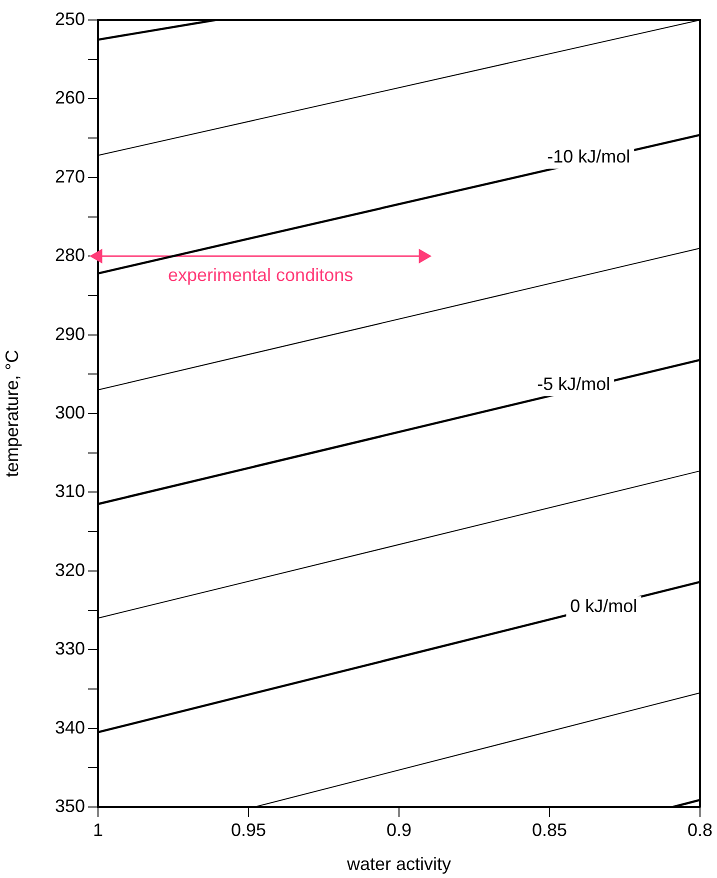 This screenshot has height=878, width=717. Describe the element at coordinates (12, 414) in the screenshot. I see `y-axis-title: temperature, °C` at that location.